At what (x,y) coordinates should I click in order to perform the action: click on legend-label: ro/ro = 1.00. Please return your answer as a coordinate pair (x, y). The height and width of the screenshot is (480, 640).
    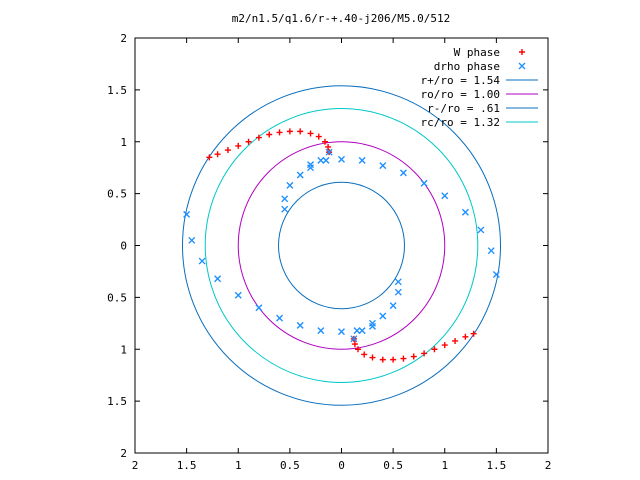
    Looking at the image, I should click on (460, 94).